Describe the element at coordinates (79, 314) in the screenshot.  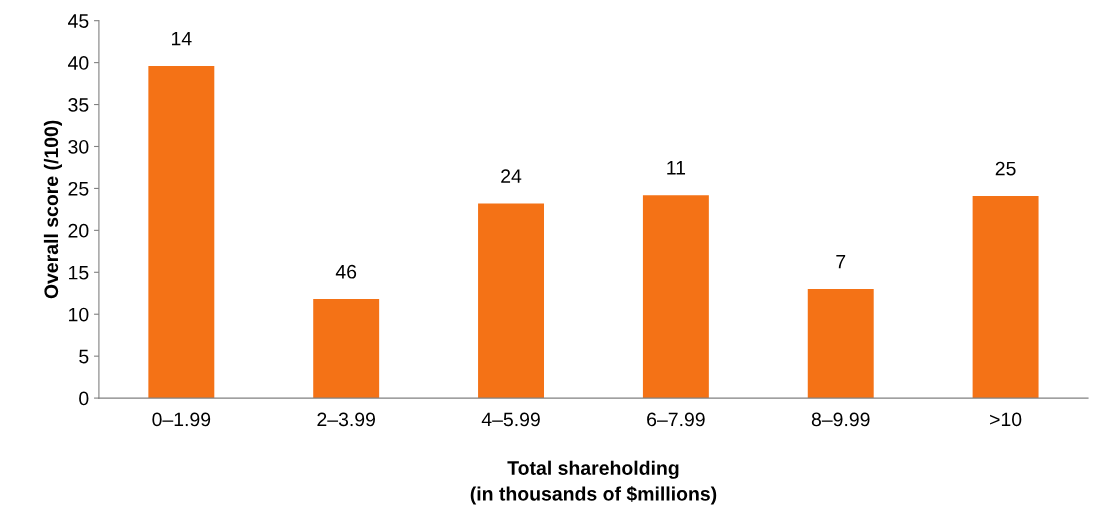
I see `y-tick-label: 10` at that location.